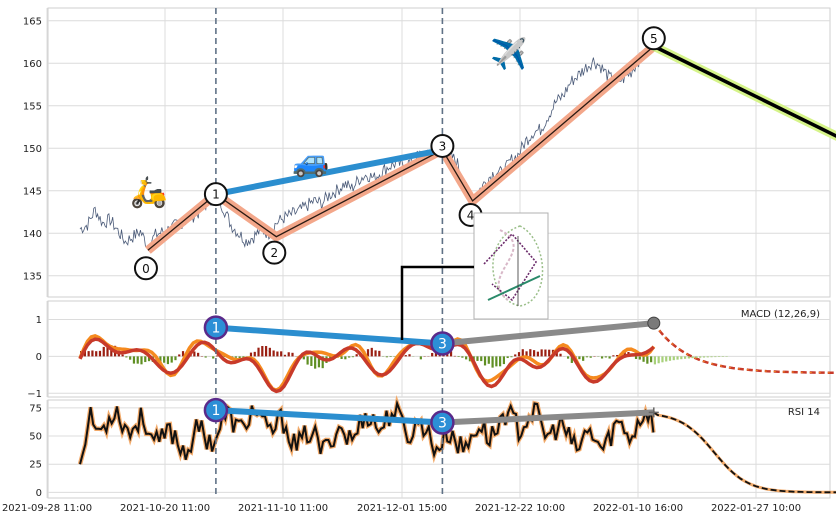 This screenshot has width=836, height=520. I want to click on macd-signal-line, so click(366, 365).